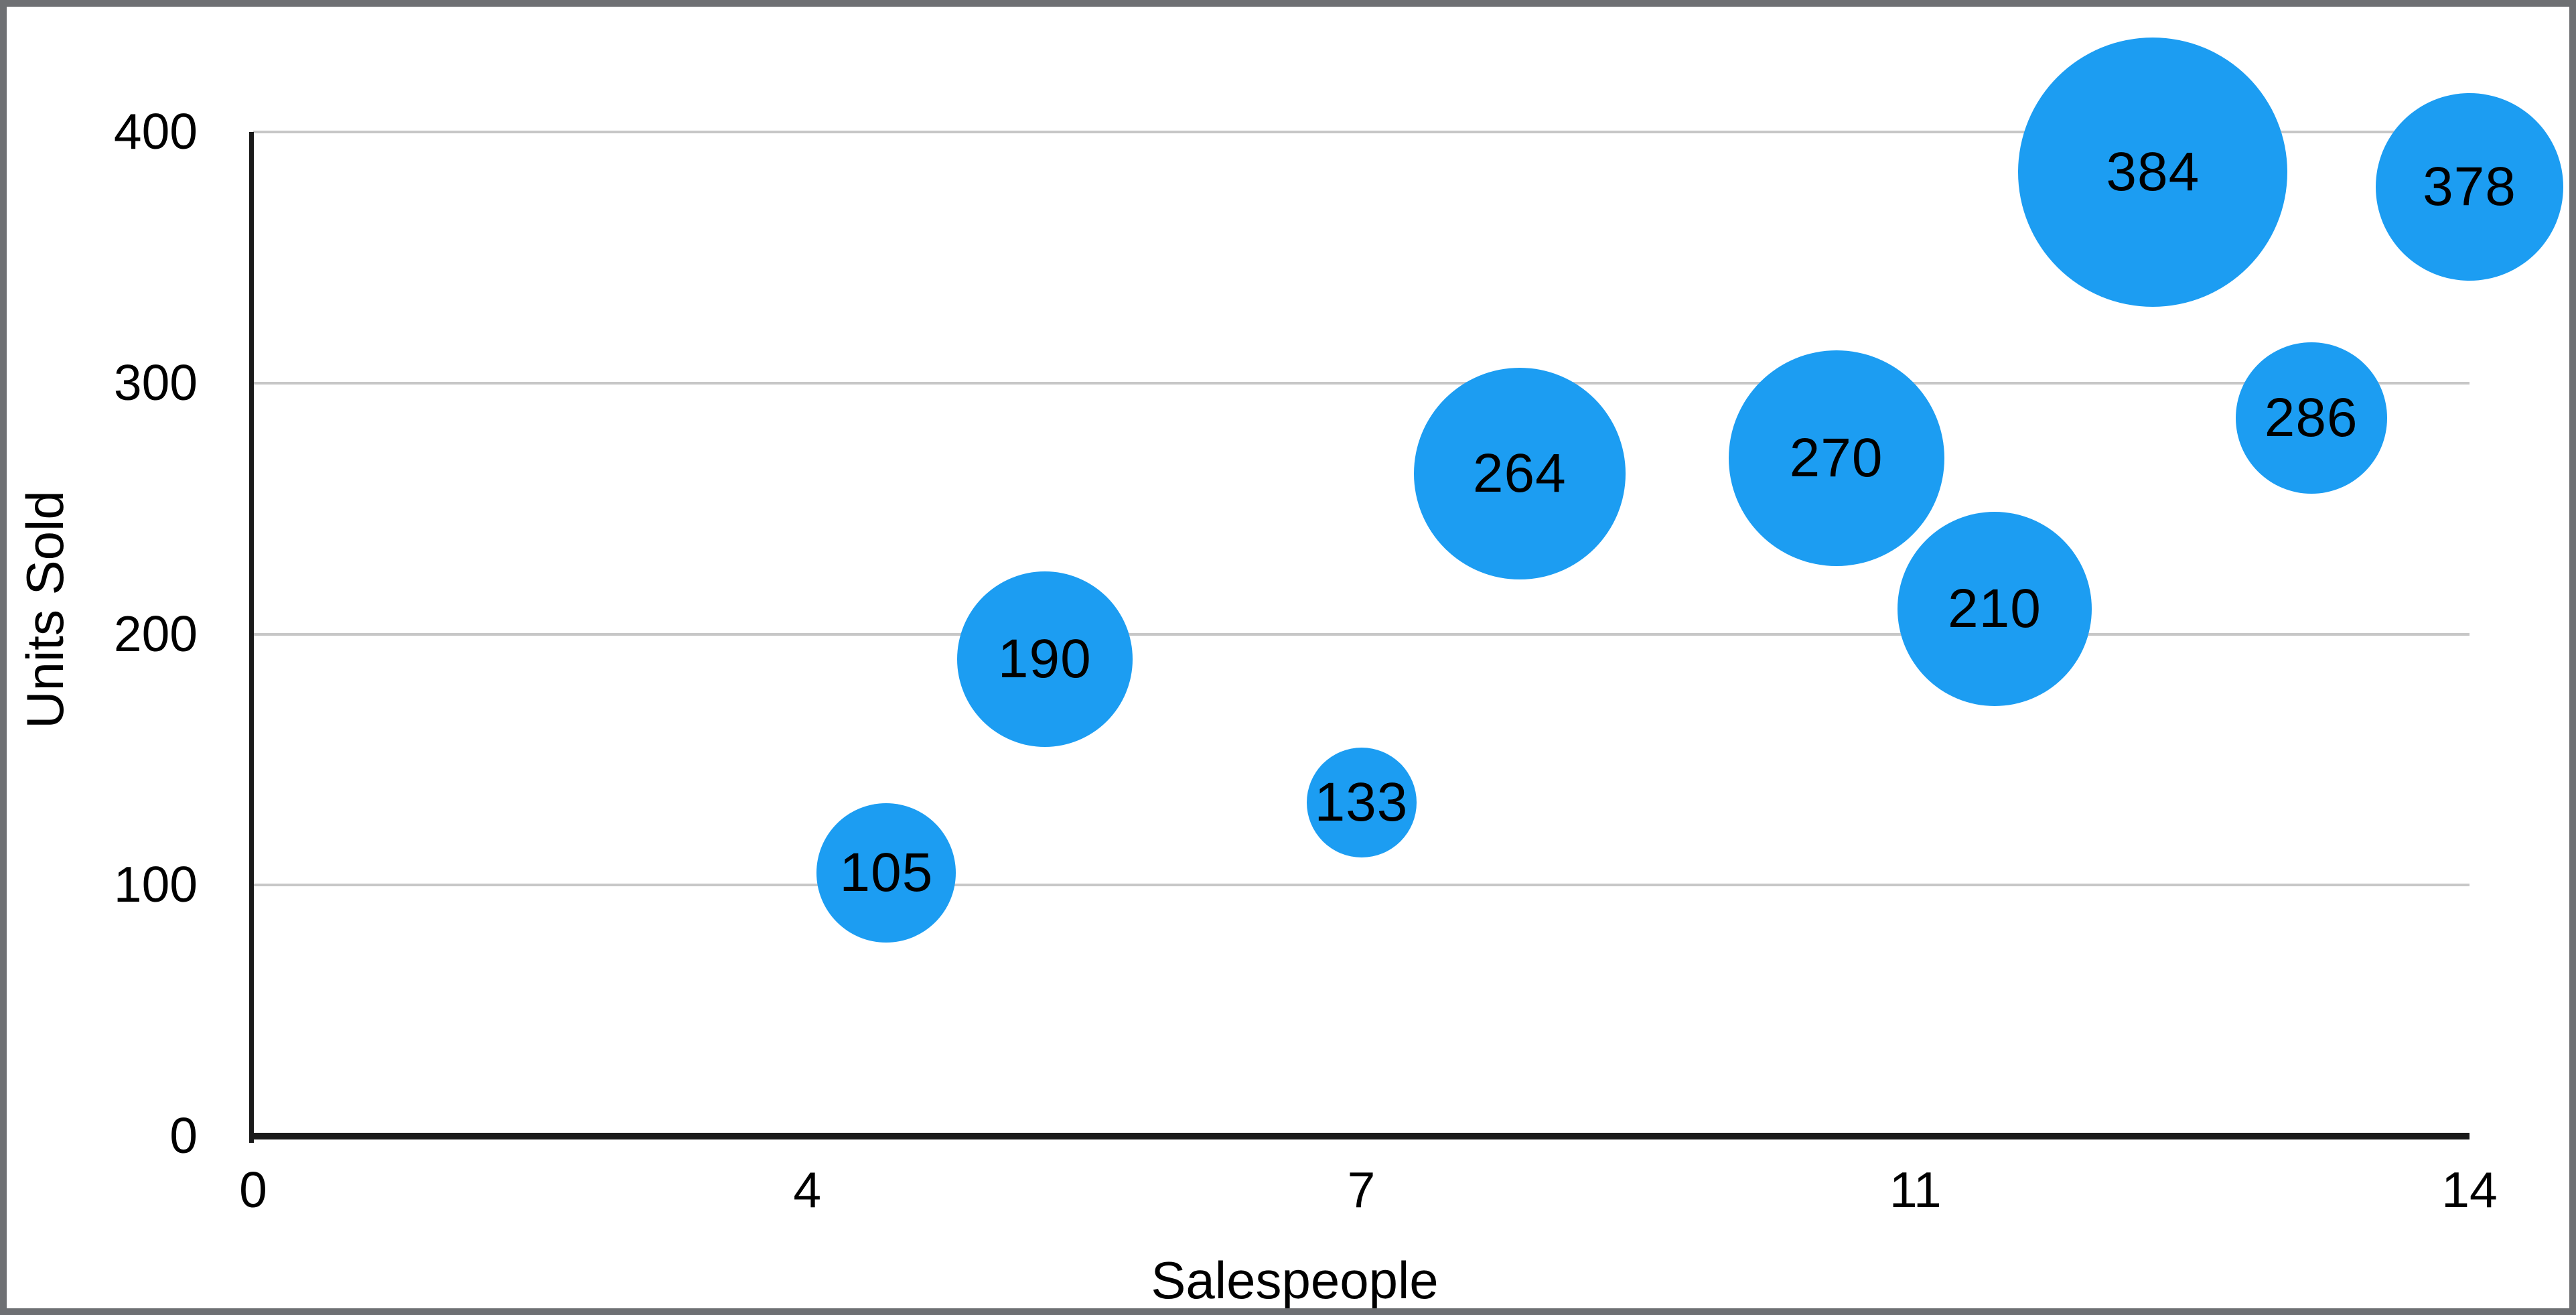  I want to click on x-tick-label-14: 14, so click(2469, 1190).